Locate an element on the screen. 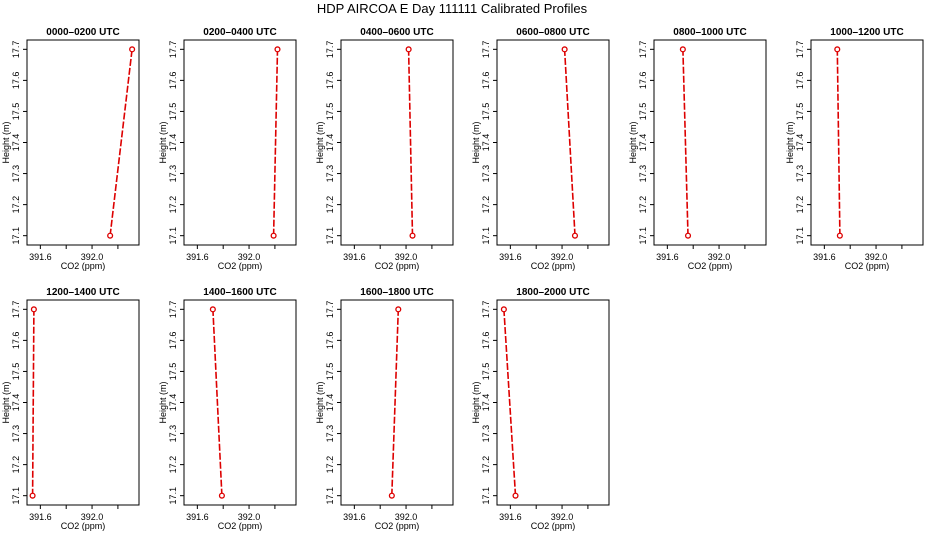  panel-8-x-tick-label-1: 392.0 is located at coordinates (249, 517).